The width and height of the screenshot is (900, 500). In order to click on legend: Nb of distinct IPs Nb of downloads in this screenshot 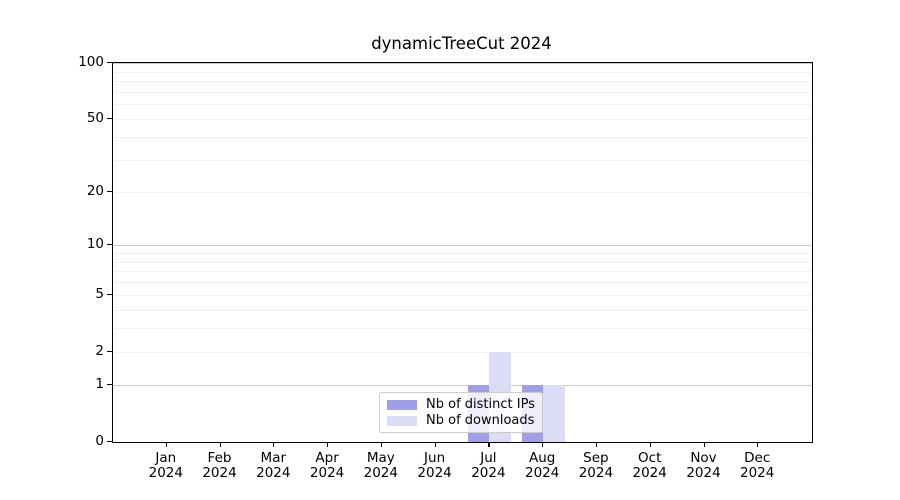, I will do `click(461, 412)`.